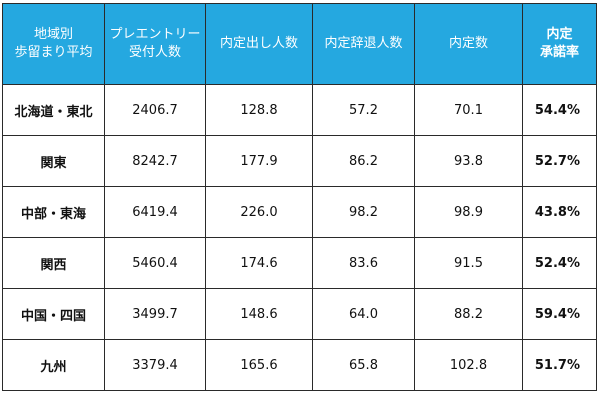 The image size is (600, 400). Describe the element at coordinates (259, 263) in the screenshot. I see `offers-cell: 174.6` at that location.